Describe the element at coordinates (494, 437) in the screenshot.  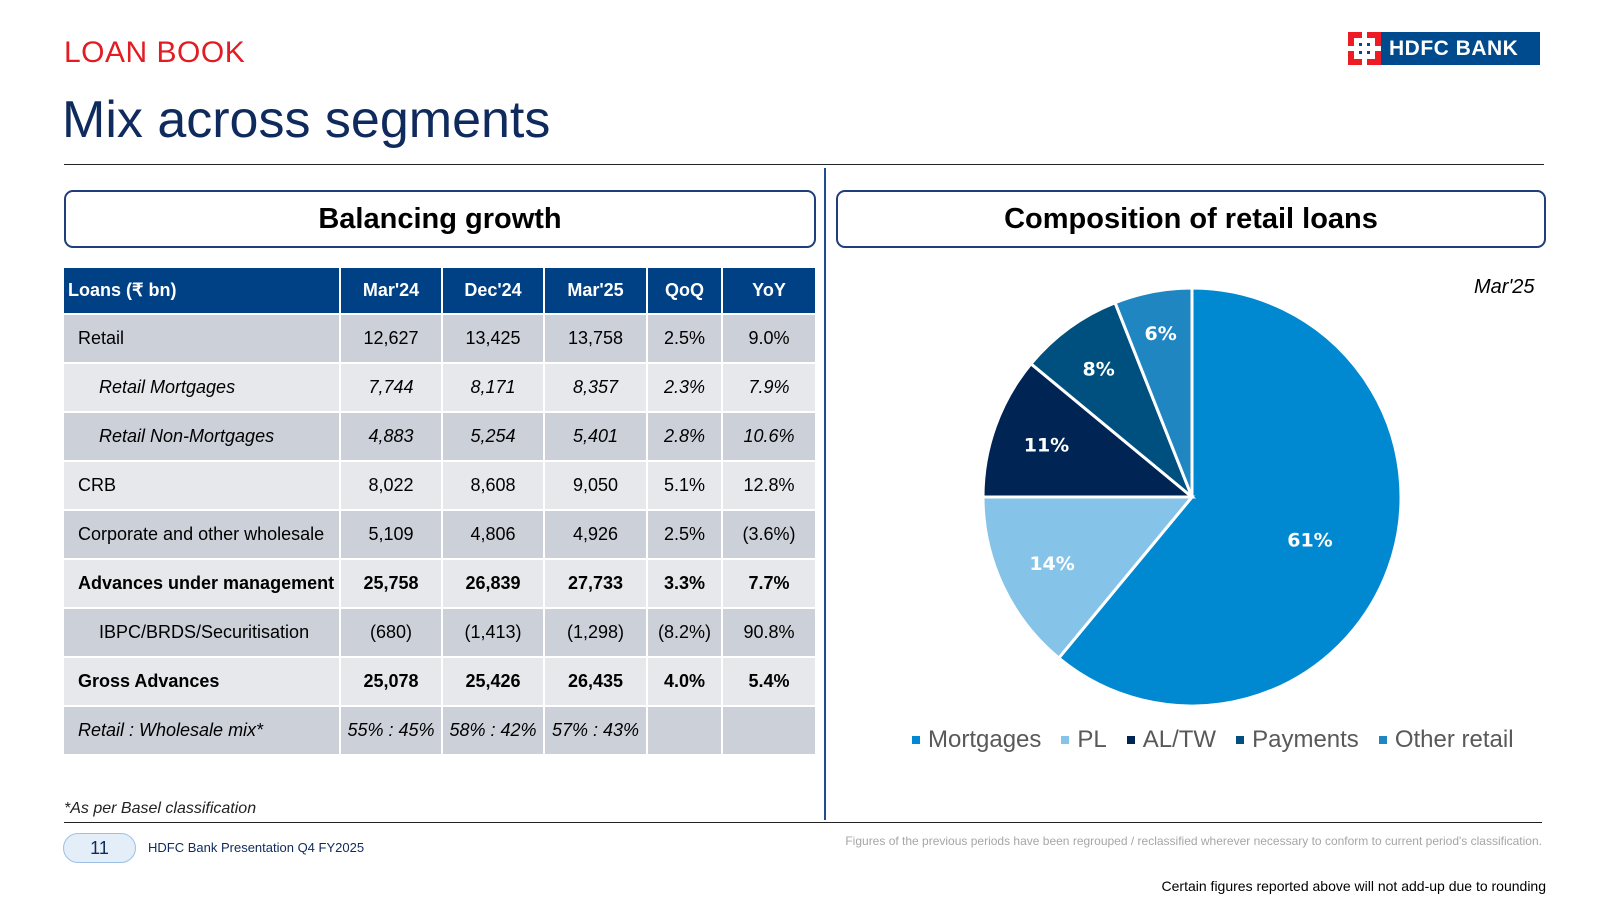
I see `table-cell: 5,254` at that location.